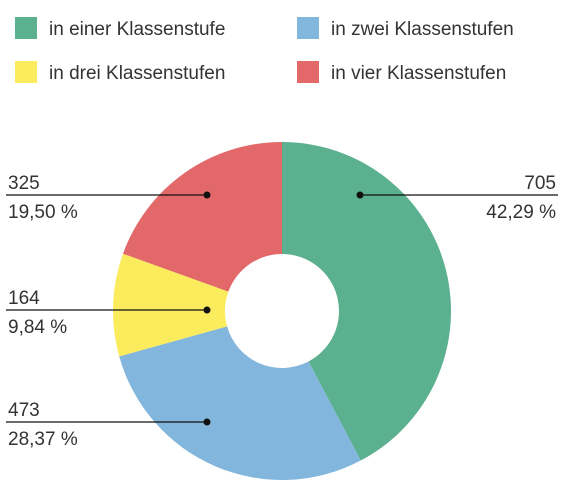 This screenshot has height=481, width=561. Describe the element at coordinates (24, 410) in the screenshot. I see `value-label: 473` at that location.